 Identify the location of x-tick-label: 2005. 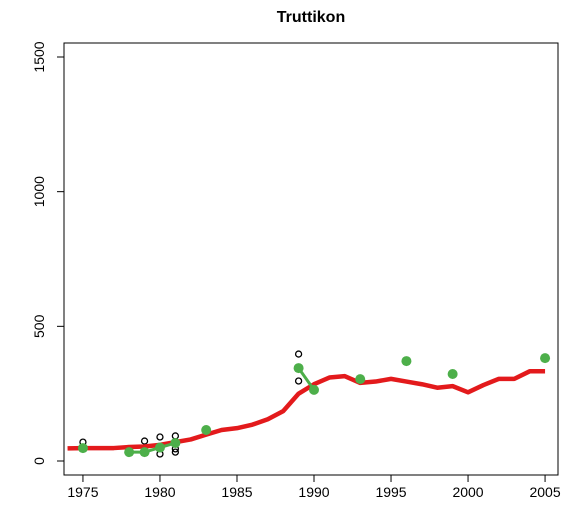
(544, 492).